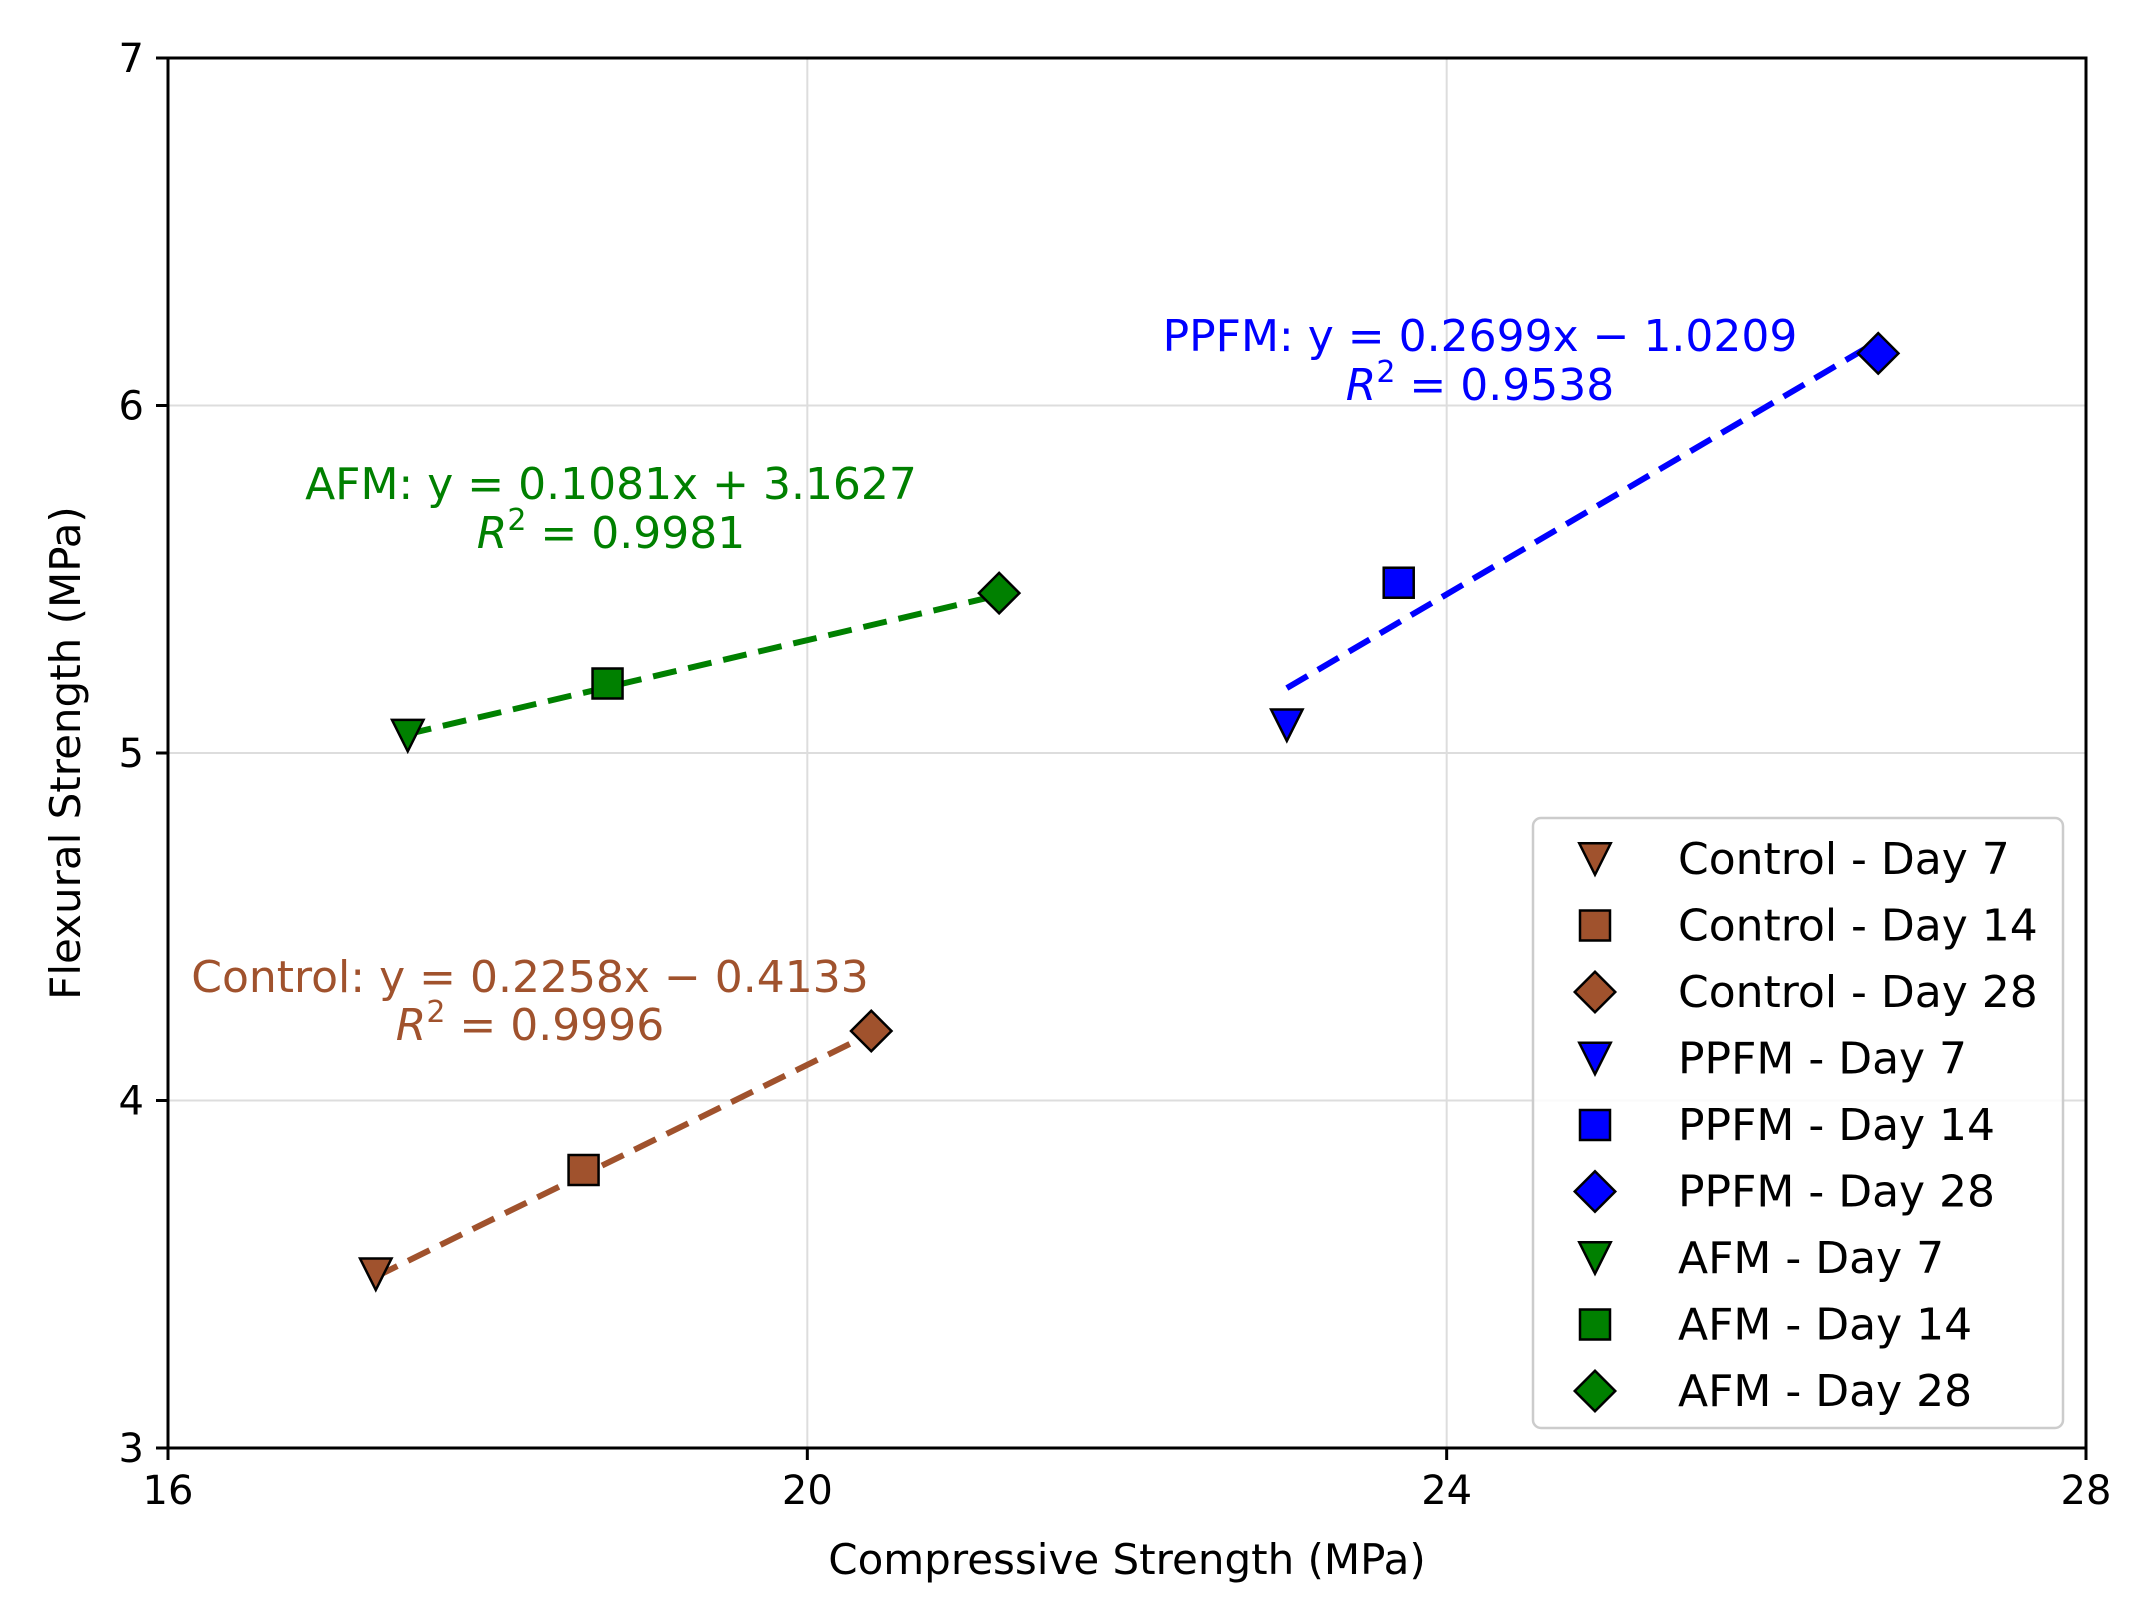 The height and width of the screenshot is (1623, 2138). I want to click on legend-label-afm-day-14: AFM - Day 14, so click(1825, 1325).